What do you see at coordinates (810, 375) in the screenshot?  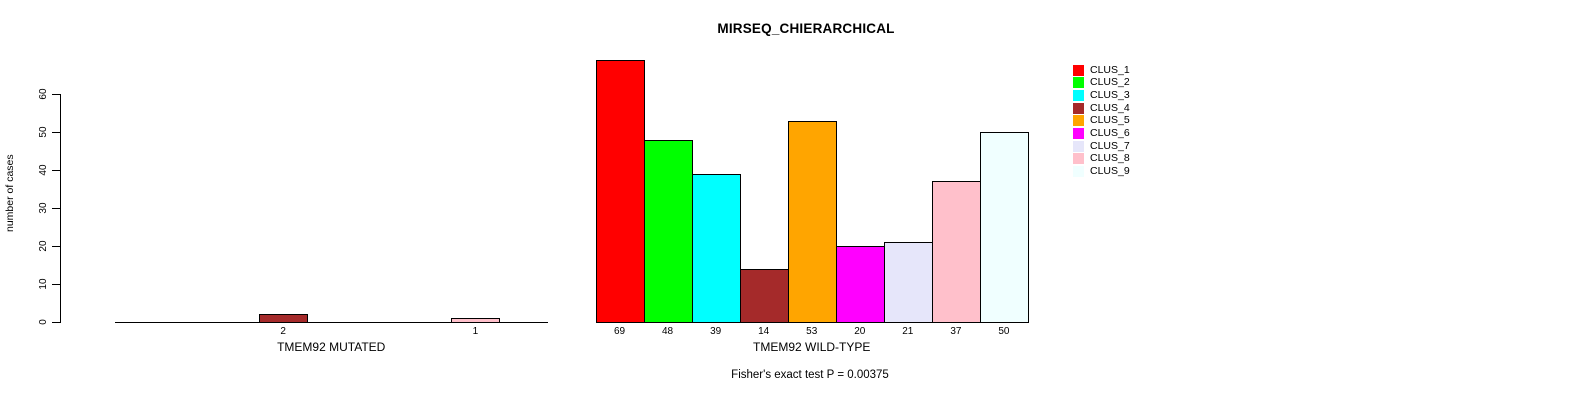 I see `fisher-test-annotation: Fisher's exact test P = 0.00375` at bounding box center [810, 375].